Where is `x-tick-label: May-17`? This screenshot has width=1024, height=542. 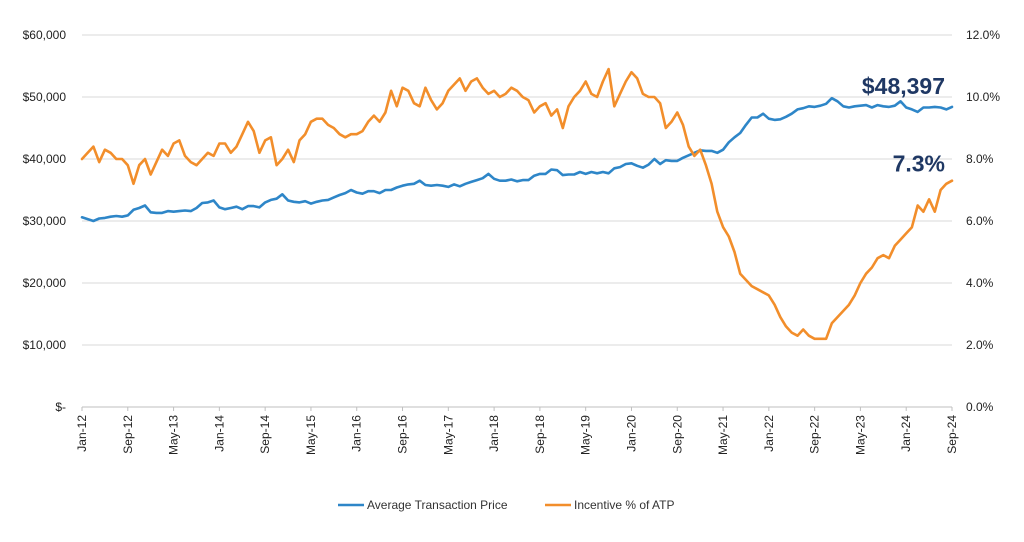 x-tick-label: May-17 is located at coordinates (448, 435).